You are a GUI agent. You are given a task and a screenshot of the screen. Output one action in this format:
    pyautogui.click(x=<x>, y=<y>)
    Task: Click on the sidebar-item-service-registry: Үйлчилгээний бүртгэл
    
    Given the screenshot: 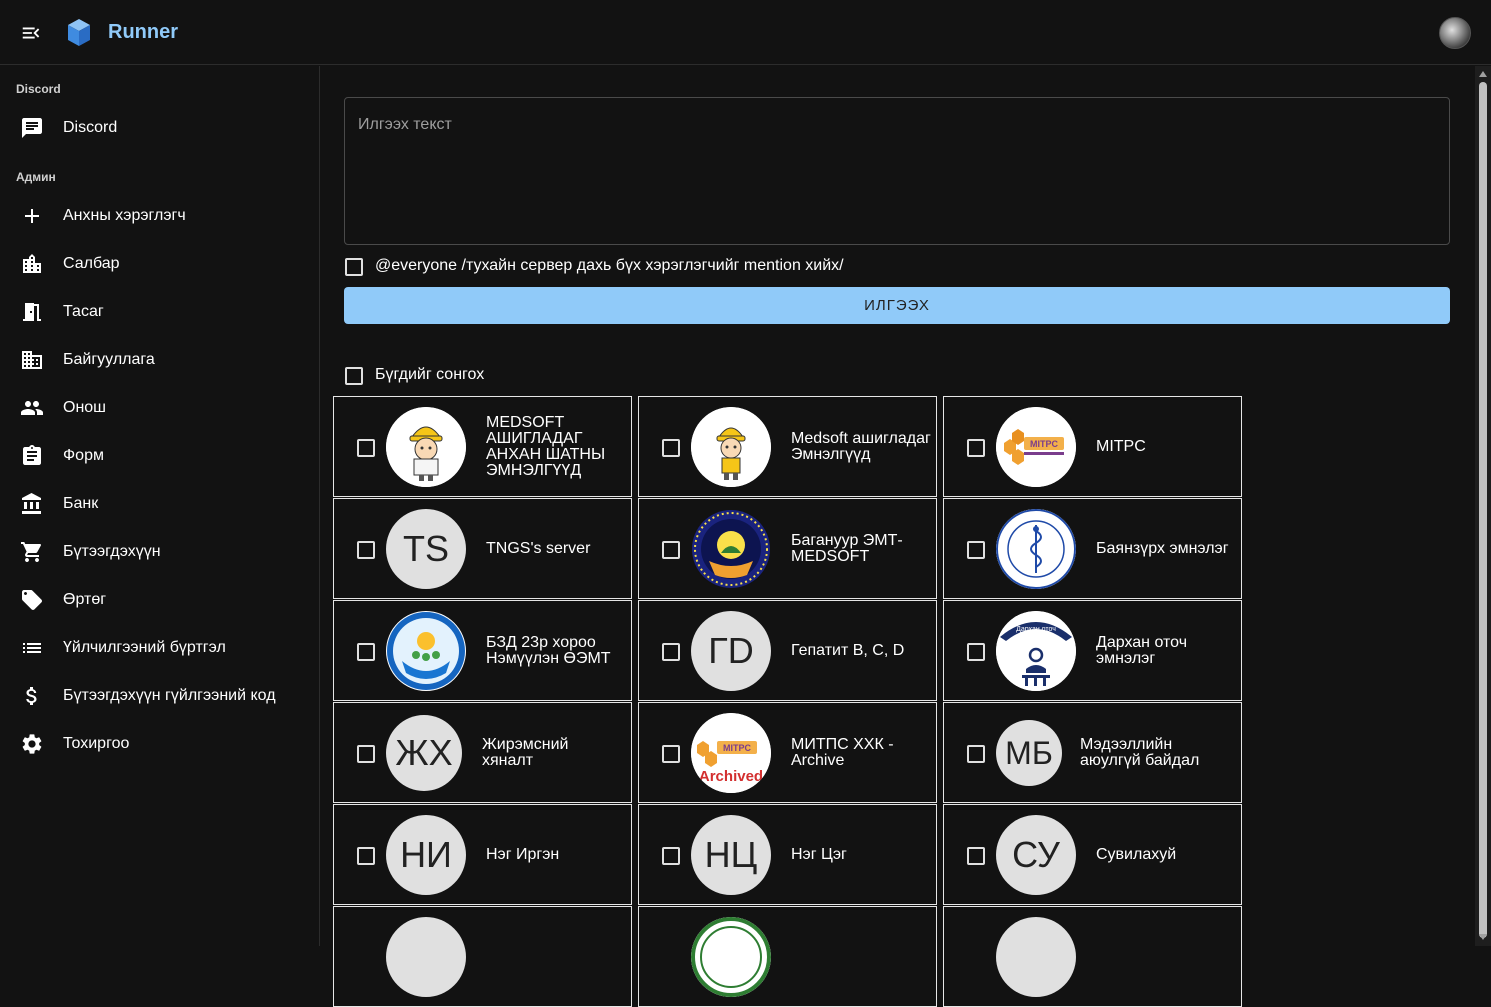 What is the action you would take?
    pyautogui.click(x=159, y=648)
    